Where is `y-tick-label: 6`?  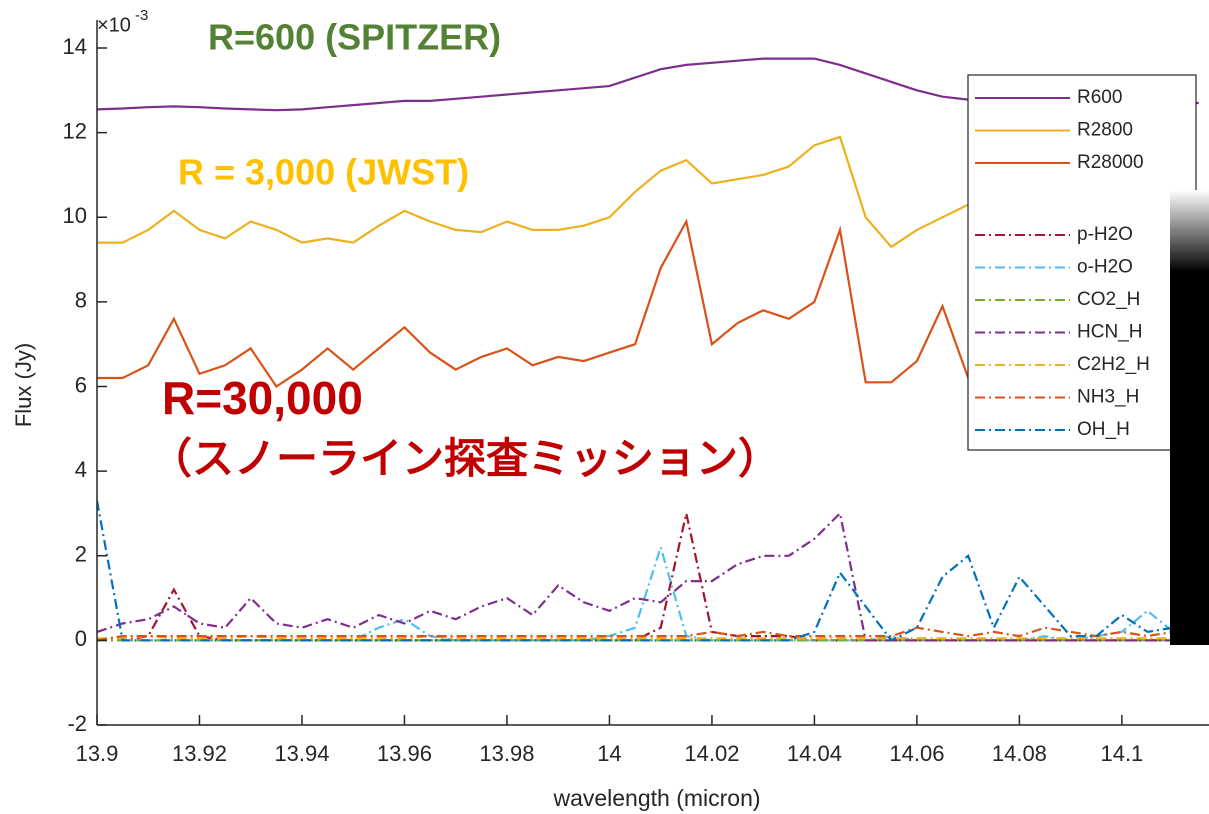
y-tick-label: 6 is located at coordinates (81, 384).